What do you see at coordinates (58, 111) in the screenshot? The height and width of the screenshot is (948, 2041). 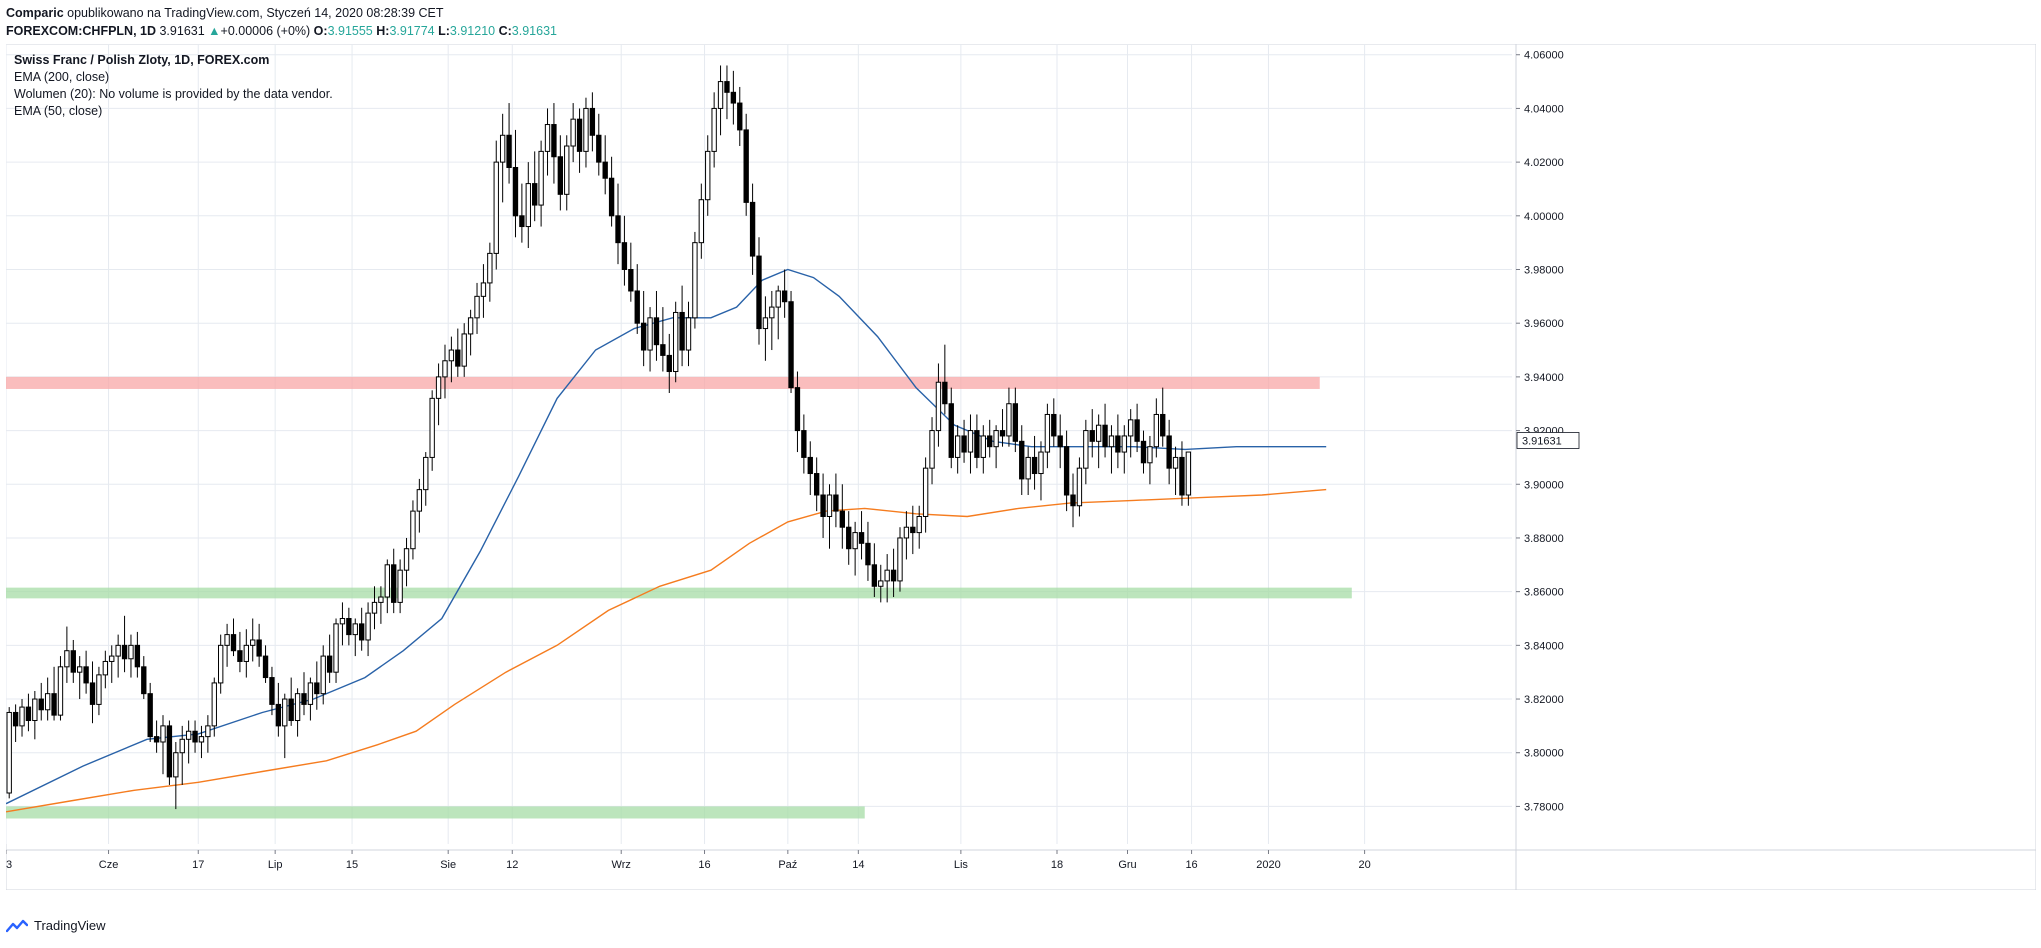 I see `legend-ema50: EMA (50, close)` at bounding box center [58, 111].